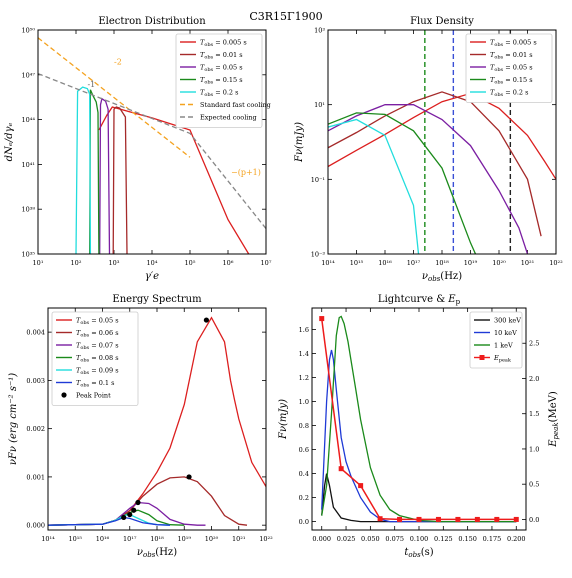 This screenshot has width=572, height=578. I want to click on y-tick-label: 10¹, so click(319, 105).